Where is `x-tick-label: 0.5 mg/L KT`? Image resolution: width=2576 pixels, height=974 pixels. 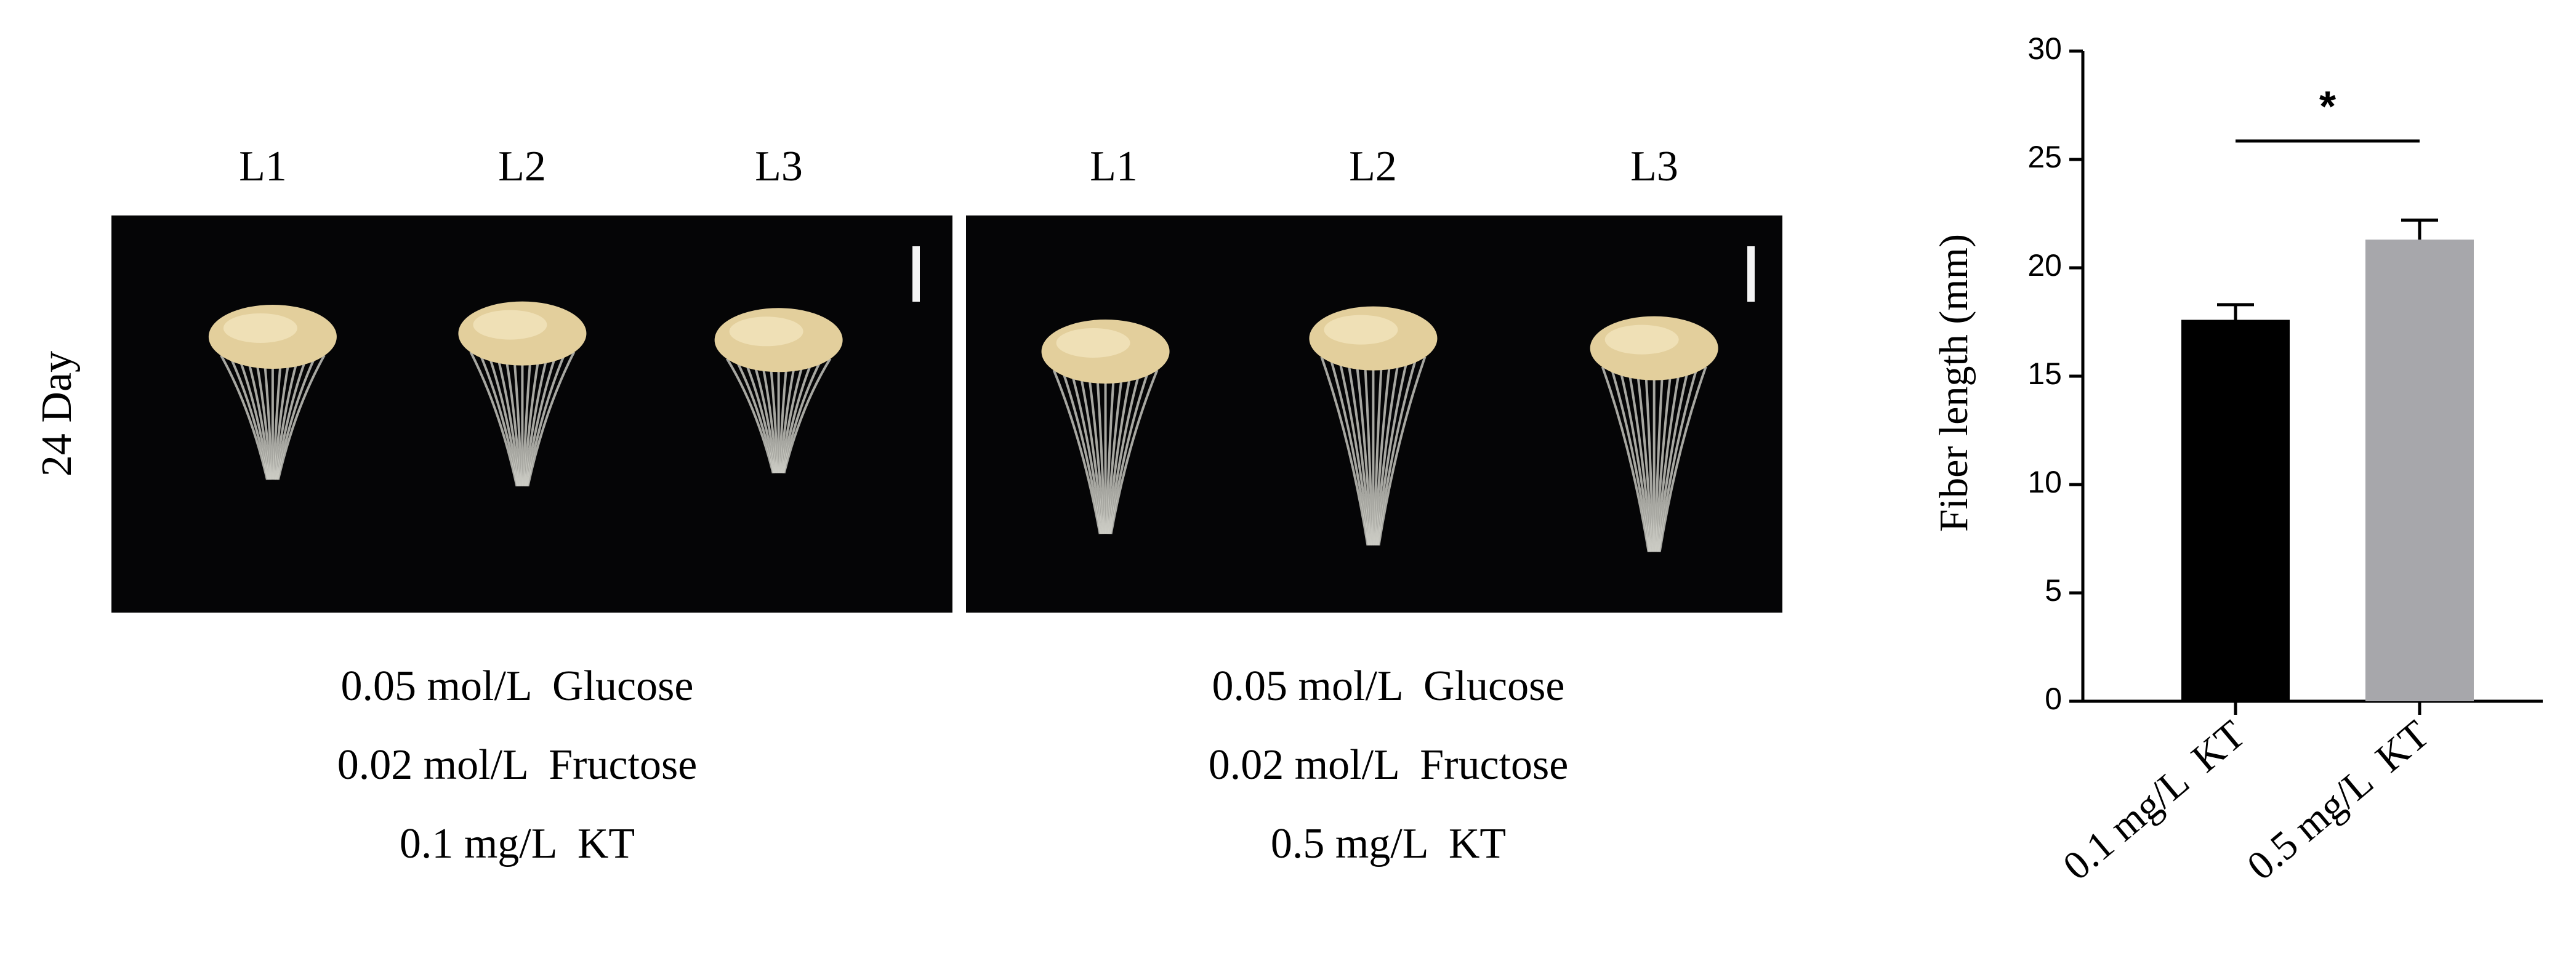 x-tick-label: 0.5 mg/L KT is located at coordinates (2338, 800).